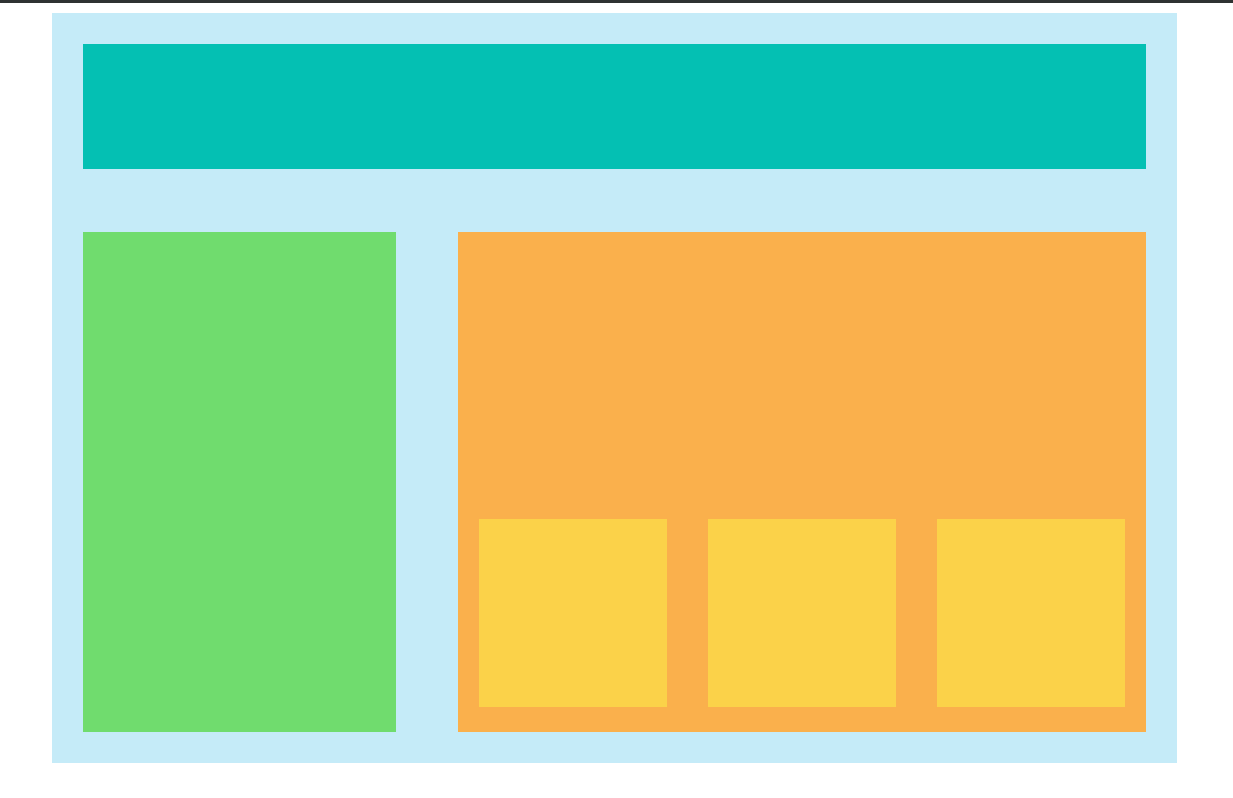 This screenshot has height=798, width=1233. What do you see at coordinates (616, 1) in the screenshot?
I see `top-rule` at bounding box center [616, 1].